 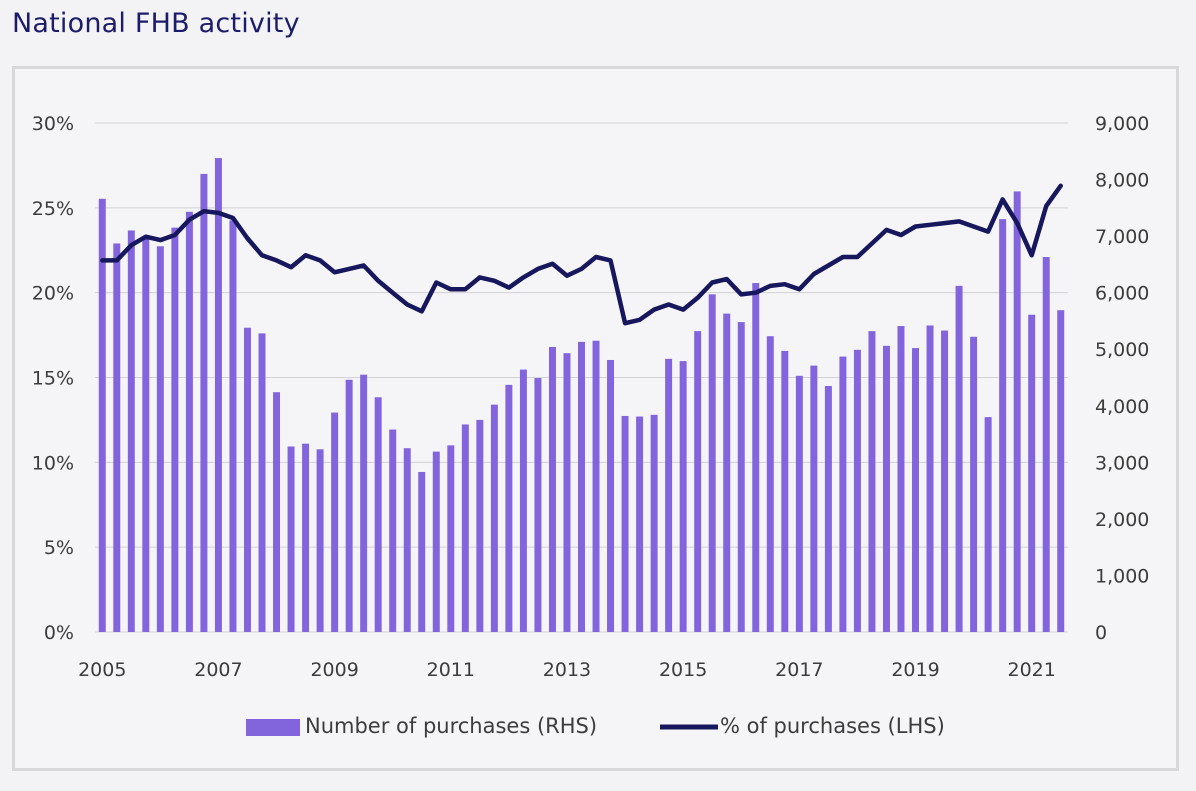 I want to click on right-tick-label: 4,000, so click(x=1122, y=407).